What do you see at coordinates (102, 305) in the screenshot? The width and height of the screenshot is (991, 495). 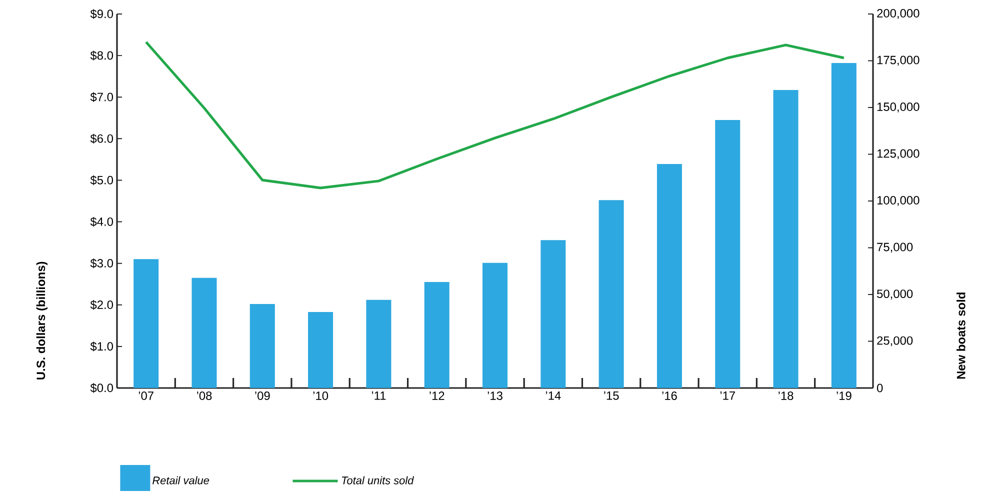 I see `y-tick-label: $2.0` at bounding box center [102, 305].